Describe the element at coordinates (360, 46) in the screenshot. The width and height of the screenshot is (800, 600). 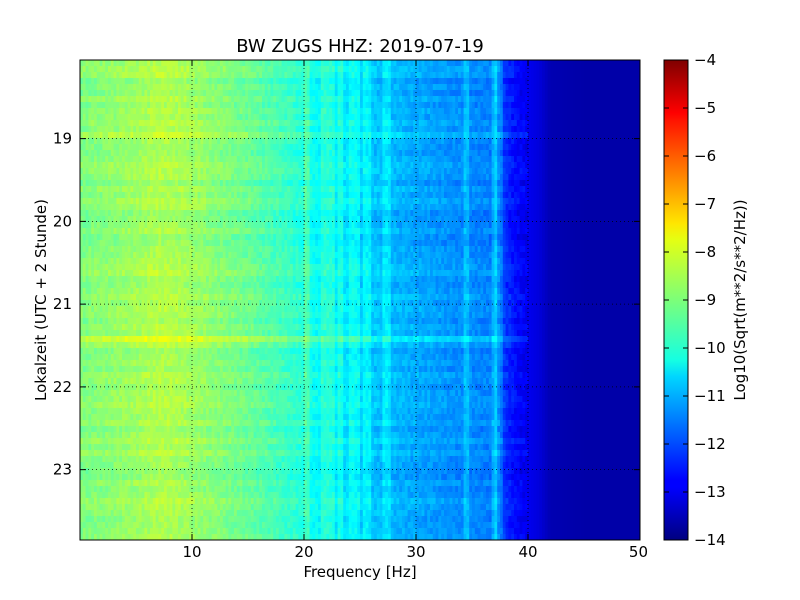
I see `chart-title: BW ZUGS HHZ: 2019-07-19` at that location.